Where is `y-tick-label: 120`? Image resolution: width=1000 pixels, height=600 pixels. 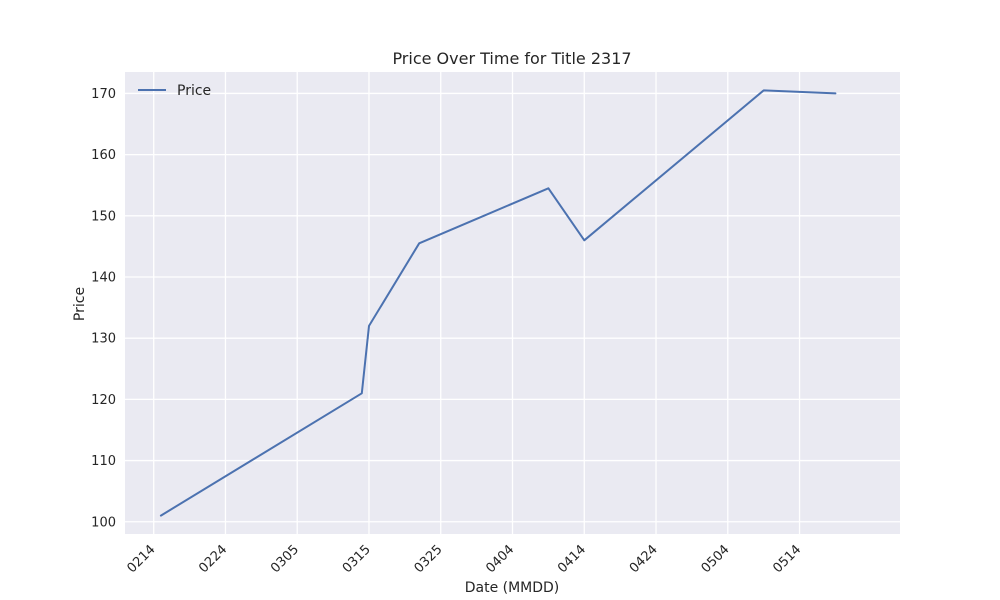 y-tick-label: 120 is located at coordinates (103, 400).